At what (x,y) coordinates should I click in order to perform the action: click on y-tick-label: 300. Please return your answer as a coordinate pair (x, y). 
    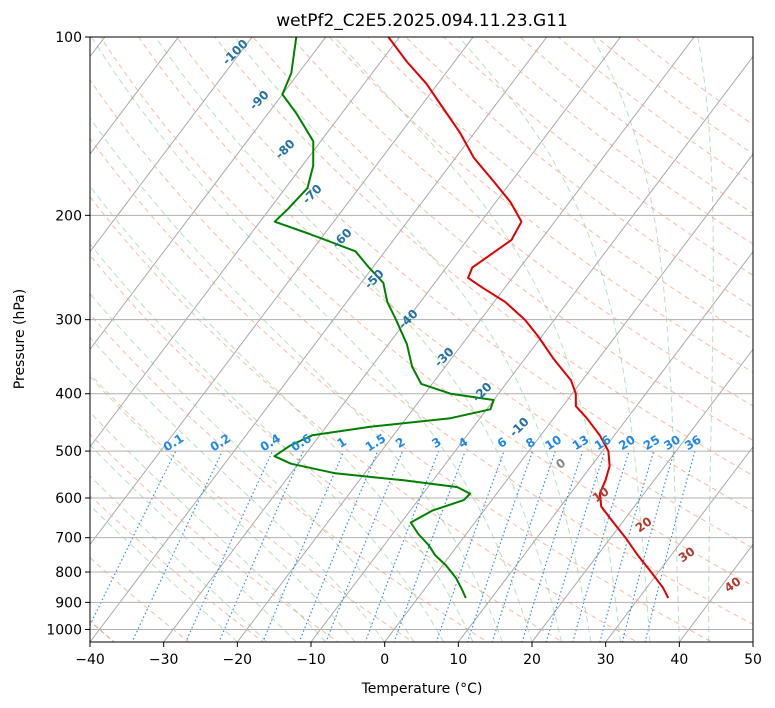
    Looking at the image, I should click on (68, 321).